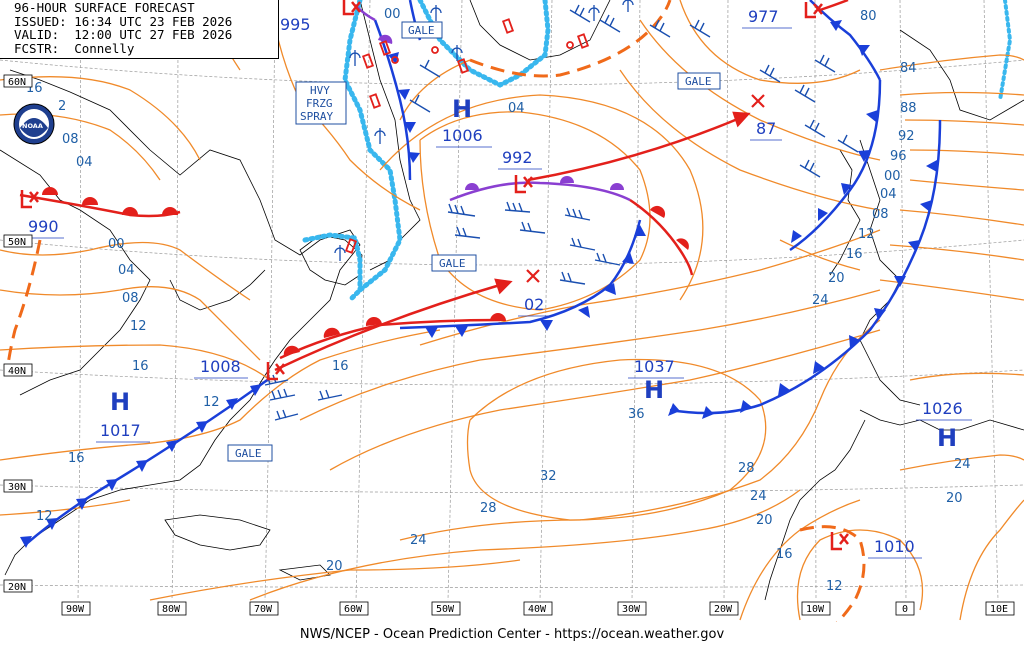  Describe the element at coordinates (17, 371) in the screenshot. I see `lat-label-40n: 40N` at that location.